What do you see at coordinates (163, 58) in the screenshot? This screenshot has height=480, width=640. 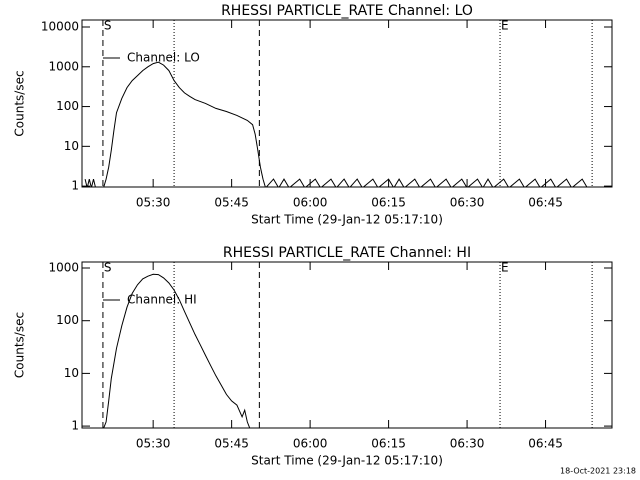 I see `legend-label: Channel: LO` at bounding box center [163, 58].